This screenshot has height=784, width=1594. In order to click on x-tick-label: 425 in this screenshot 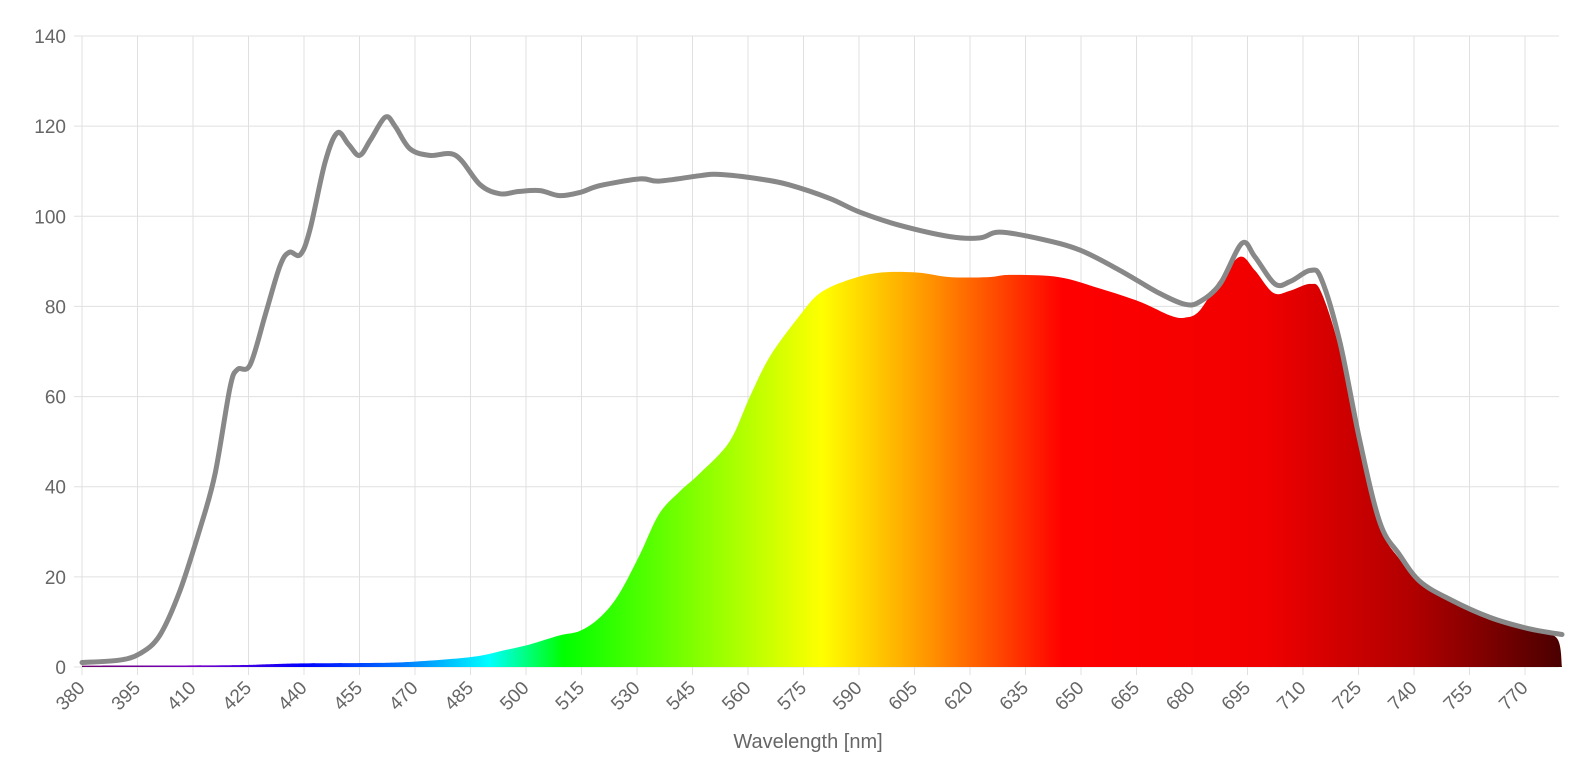, I will do `click(237, 696)`.